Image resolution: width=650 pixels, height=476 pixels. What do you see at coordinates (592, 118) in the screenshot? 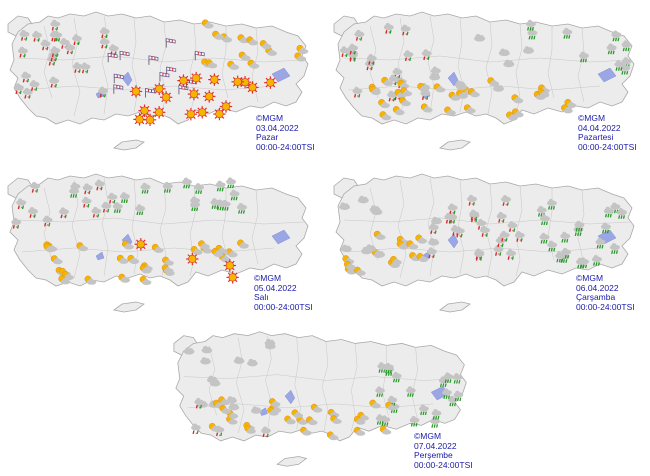
I see `copyright-label: ©MGM` at bounding box center [592, 118].